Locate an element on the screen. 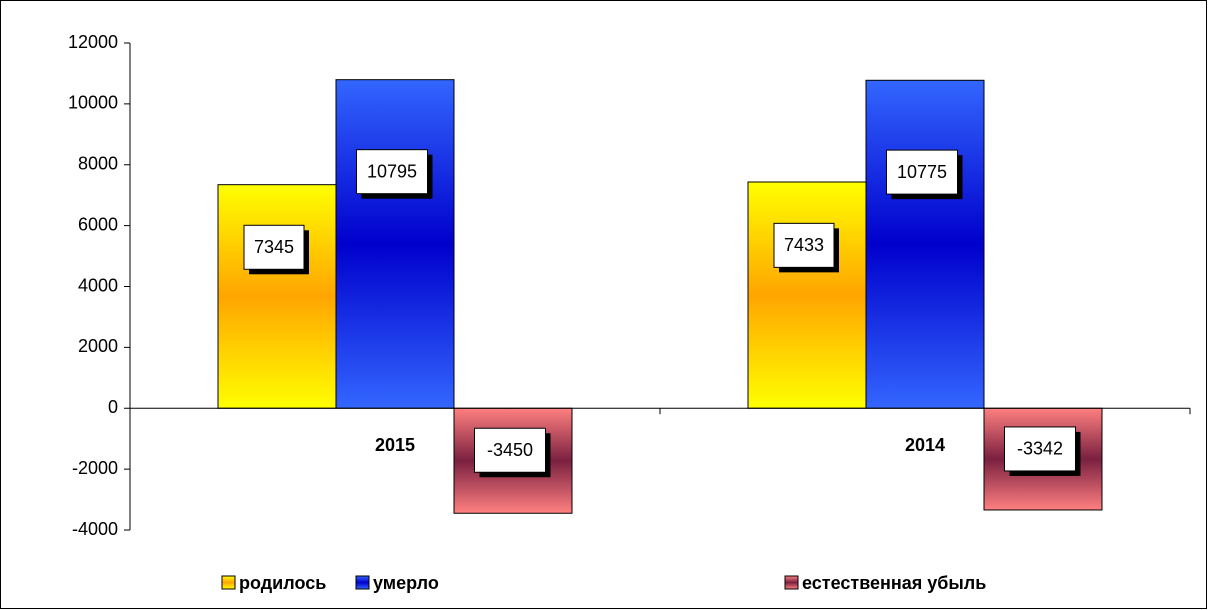  y-tick-label: 6000 is located at coordinates (98, 224).